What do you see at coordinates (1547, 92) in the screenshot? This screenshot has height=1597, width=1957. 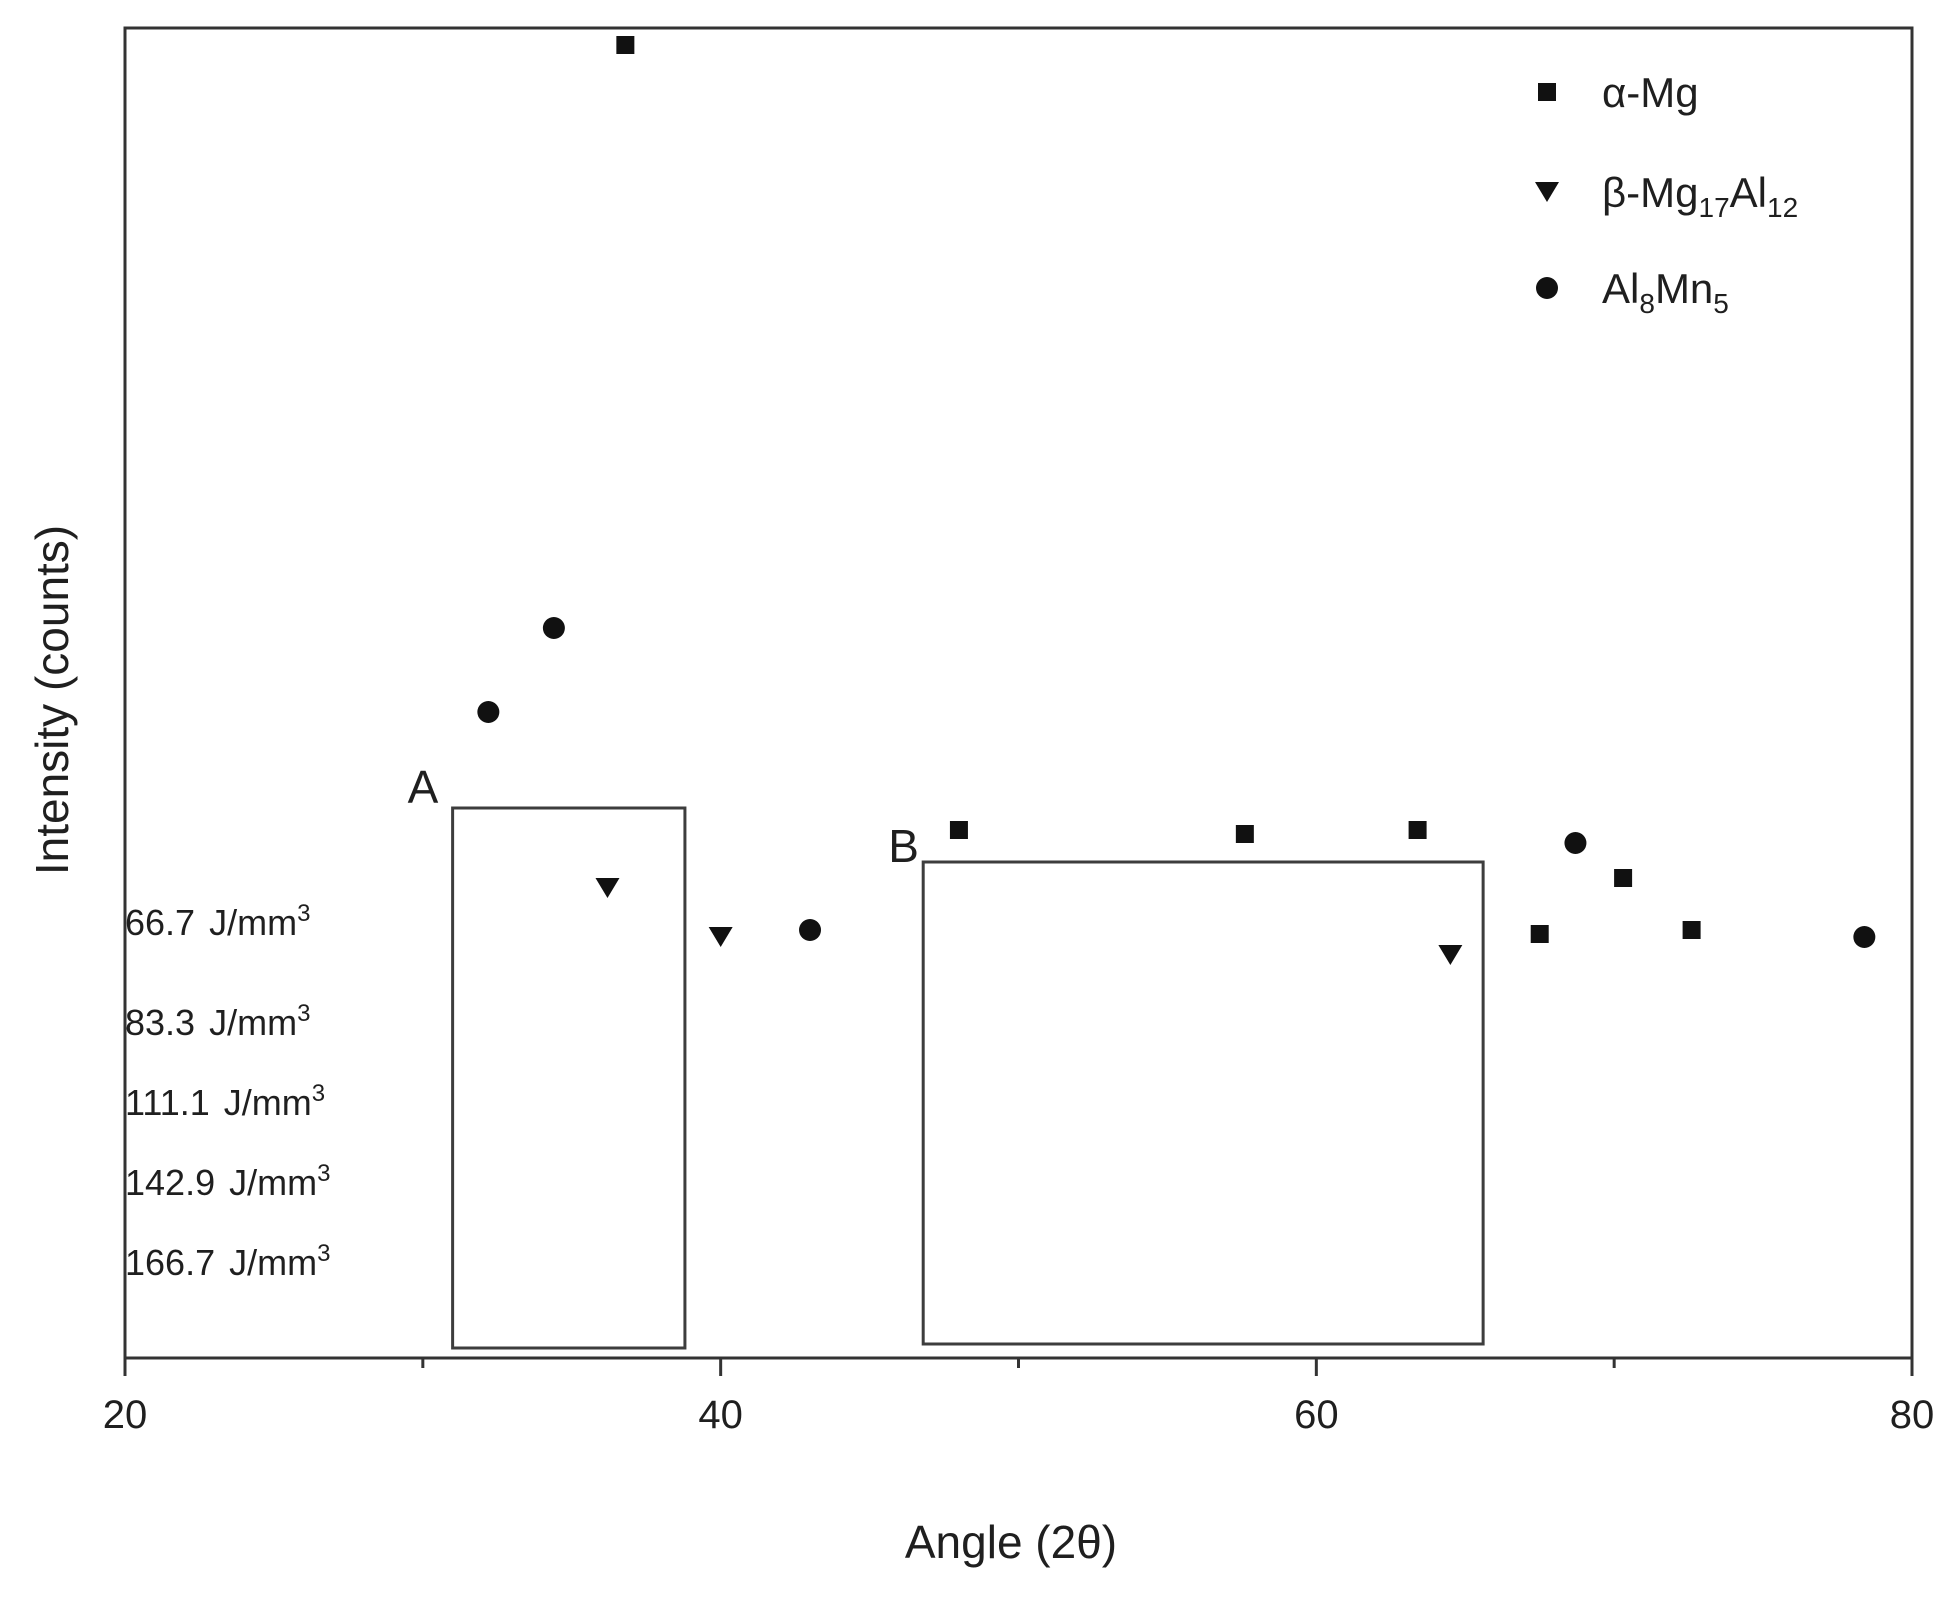 I see `legend-symbol-square` at bounding box center [1547, 92].